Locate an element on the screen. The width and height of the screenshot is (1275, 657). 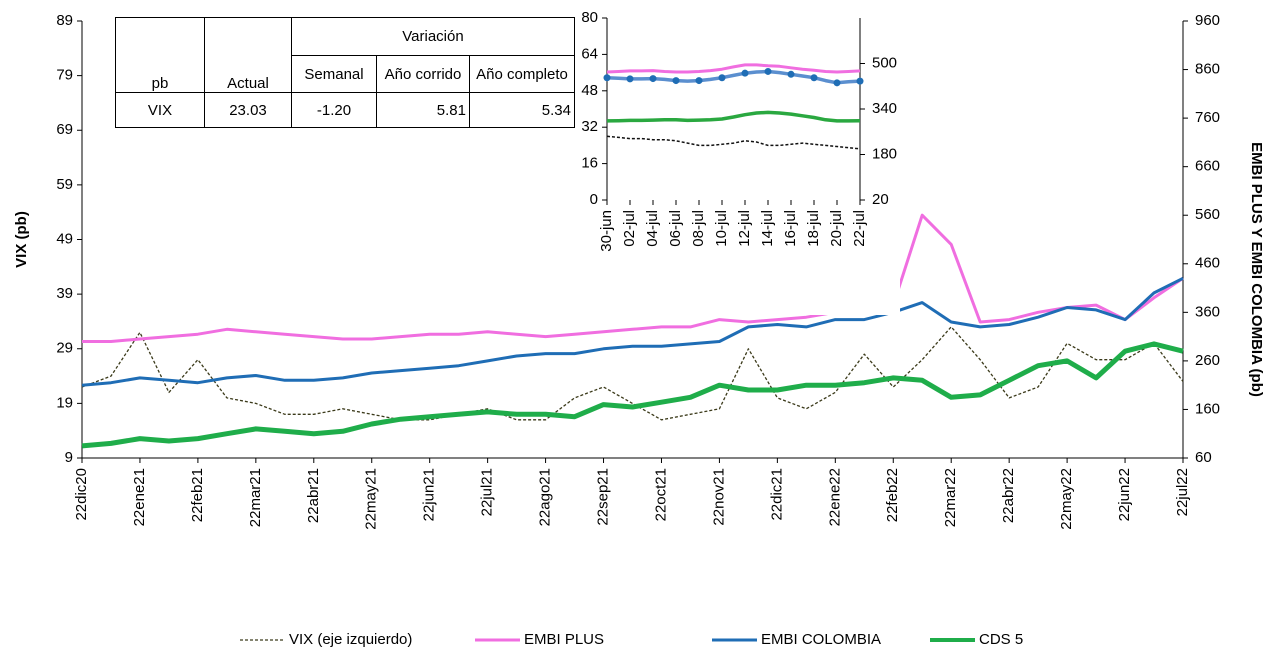
x-tick-label: 30-jun is located at coordinates (606, 231).